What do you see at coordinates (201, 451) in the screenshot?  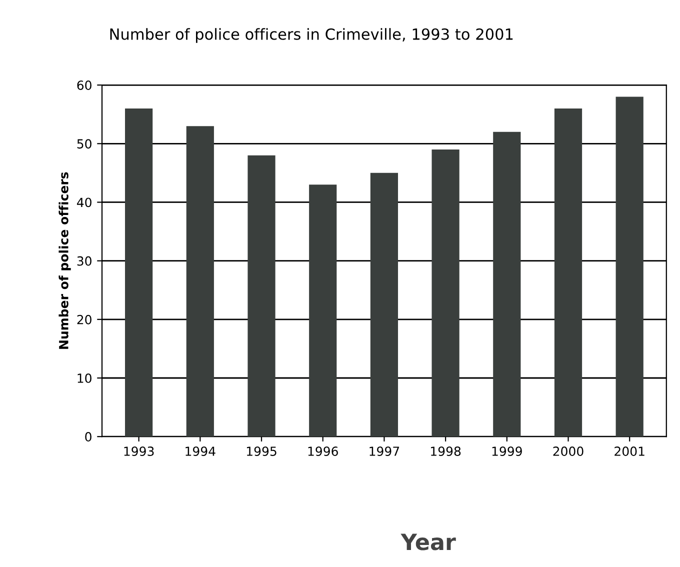 I see `x-tick-label: 1994` at bounding box center [201, 451].